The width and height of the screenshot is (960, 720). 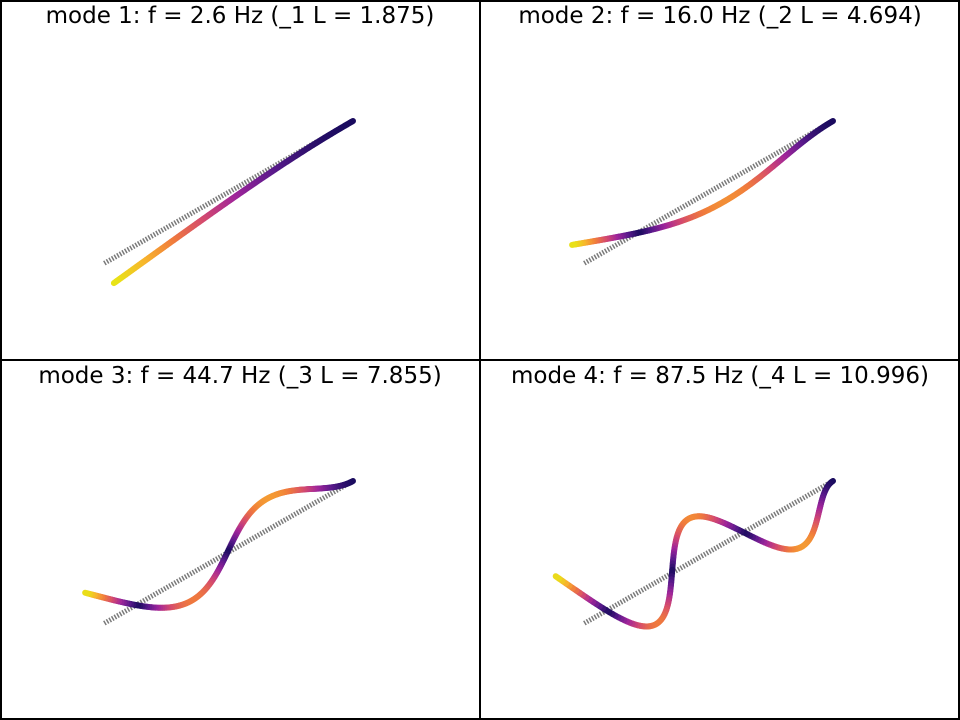 I want to click on panel-title: mode 4: f = 87.5 Hz (_4 L = 10.996), so click(x=720, y=376).